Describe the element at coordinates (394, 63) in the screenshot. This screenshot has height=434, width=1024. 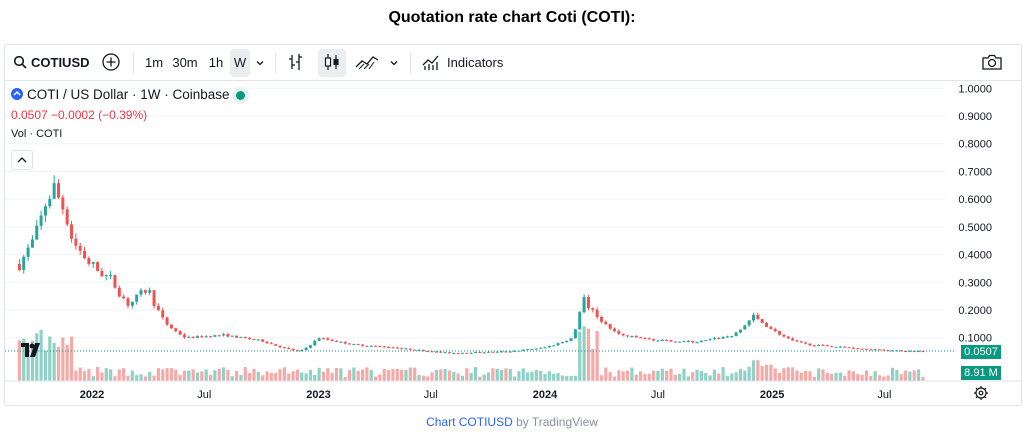
I see `chart-style-dropdown` at that location.